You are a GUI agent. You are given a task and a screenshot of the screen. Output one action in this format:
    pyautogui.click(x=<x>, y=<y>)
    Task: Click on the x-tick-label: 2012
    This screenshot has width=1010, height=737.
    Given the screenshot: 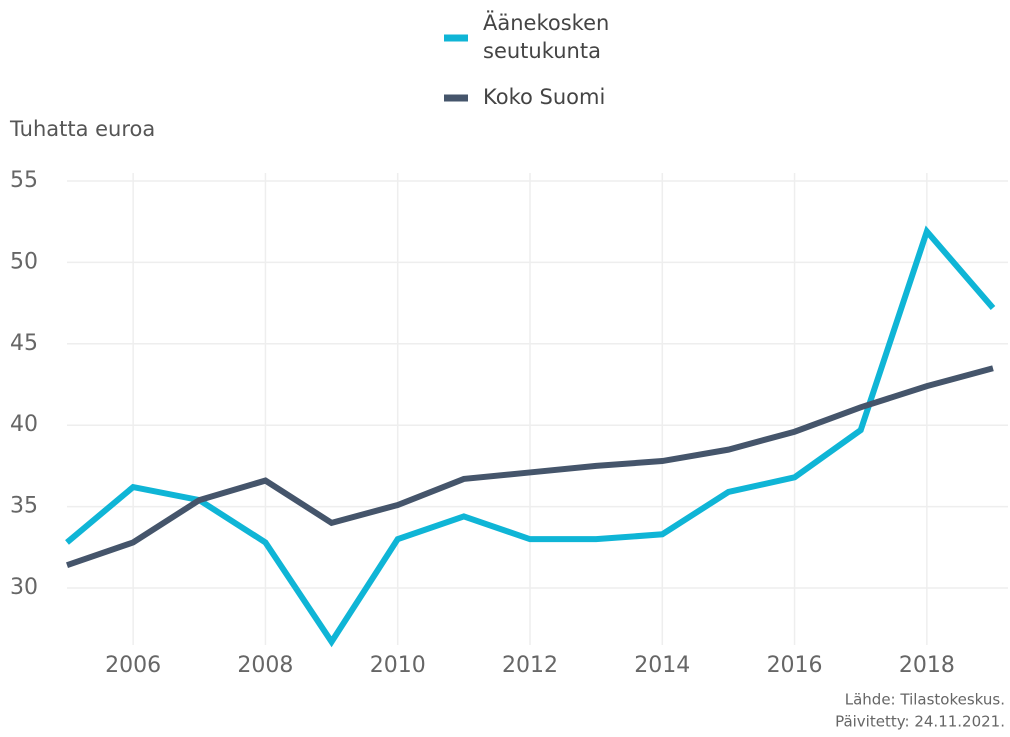 What is the action you would take?
    pyautogui.click(x=530, y=665)
    